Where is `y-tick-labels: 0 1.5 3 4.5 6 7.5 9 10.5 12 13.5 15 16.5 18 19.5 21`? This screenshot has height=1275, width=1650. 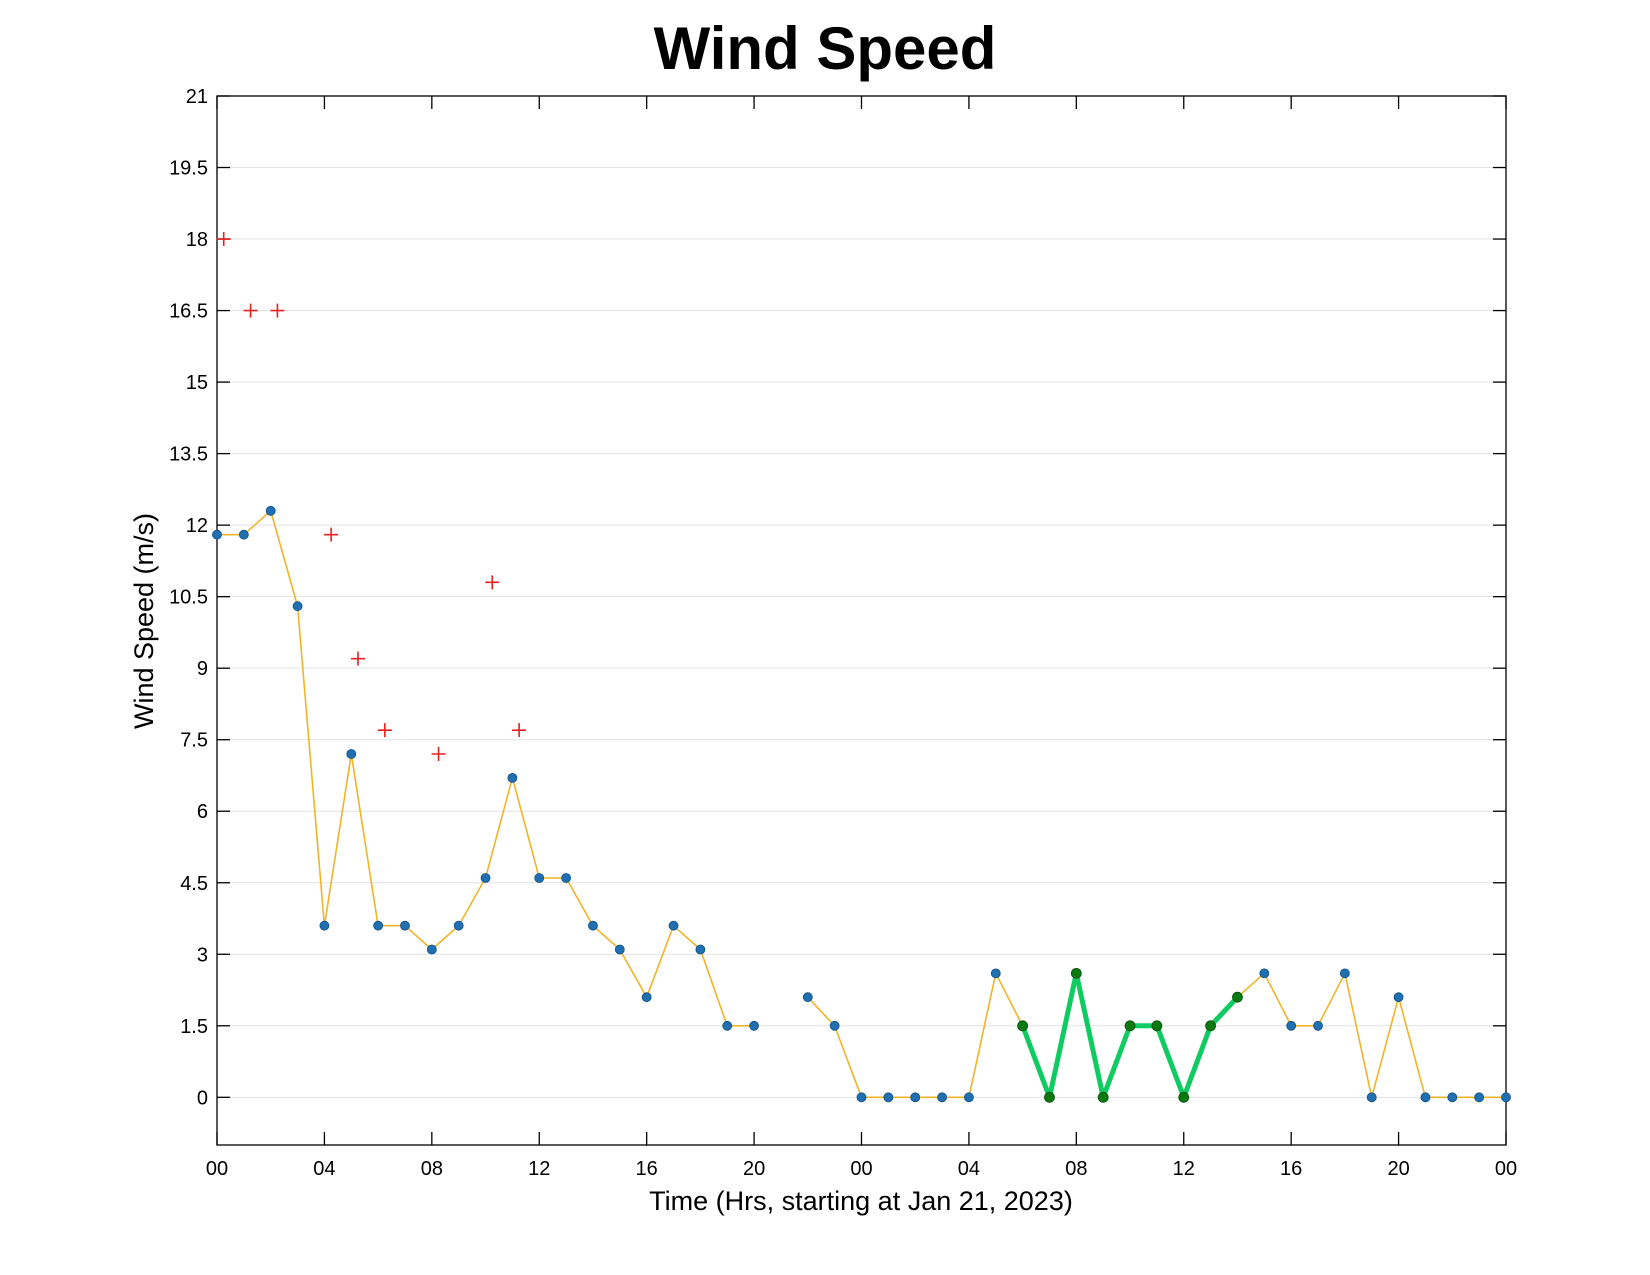
y-tick-labels: 0 1.5 3 4.5 6 7.5 9 10.5 12 13.5 15 16.5 18 19.5 21 is located at coordinates (188, 597).